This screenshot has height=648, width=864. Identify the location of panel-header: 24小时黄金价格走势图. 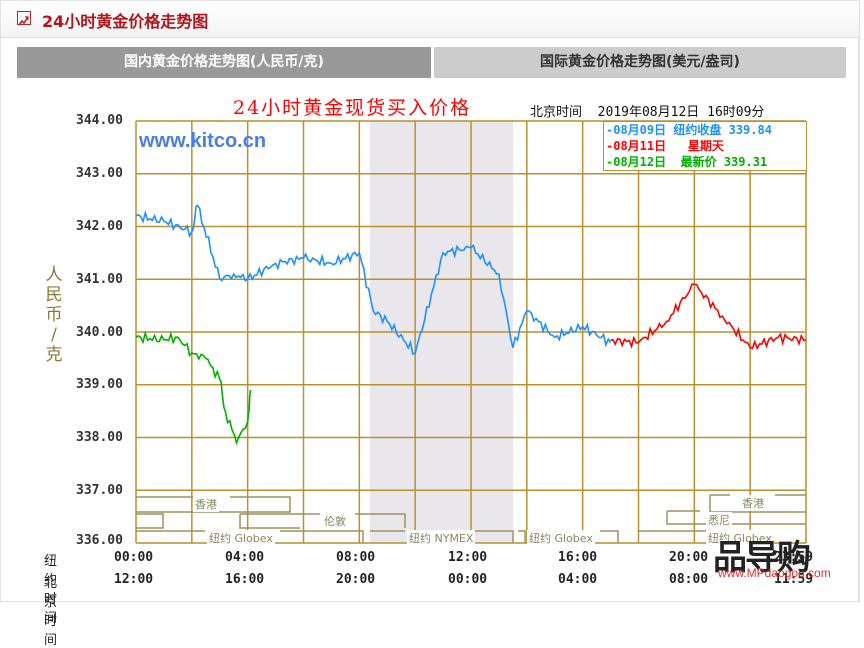
(430, 19).